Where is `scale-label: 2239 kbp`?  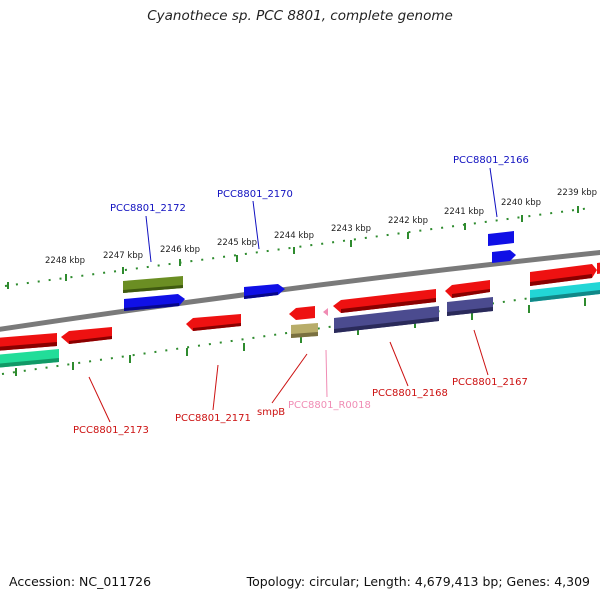
scale-label: 2239 kbp is located at coordinates (577, 193).